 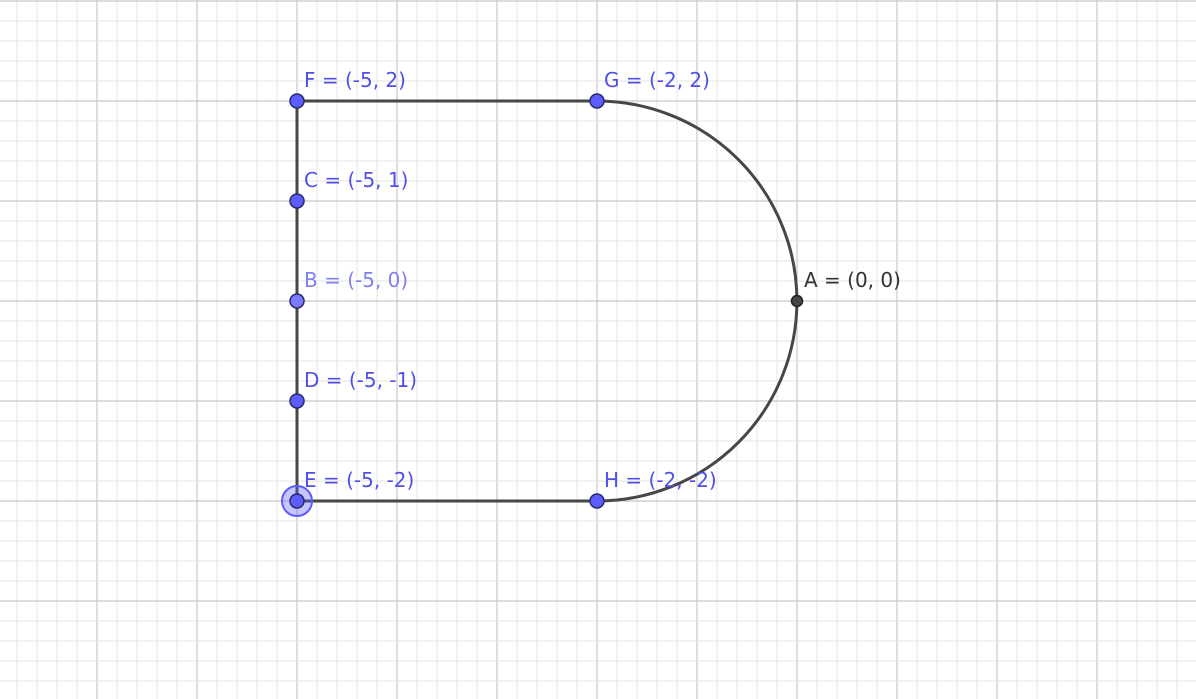 I want to click on point-h-label: H = (-2, -2), so click(x=660, y=480).